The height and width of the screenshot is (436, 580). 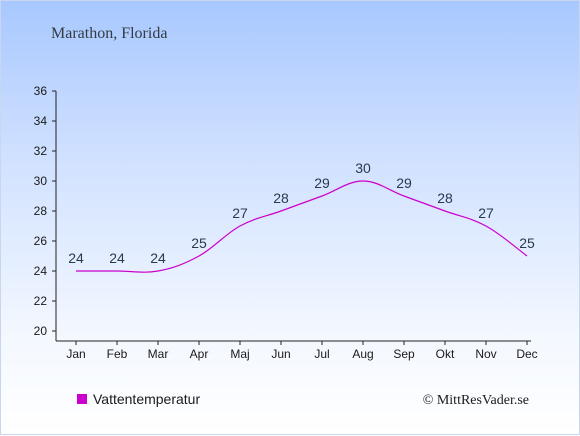 I want to click on x-tick-label: Mar, so click(x=158, y=354).